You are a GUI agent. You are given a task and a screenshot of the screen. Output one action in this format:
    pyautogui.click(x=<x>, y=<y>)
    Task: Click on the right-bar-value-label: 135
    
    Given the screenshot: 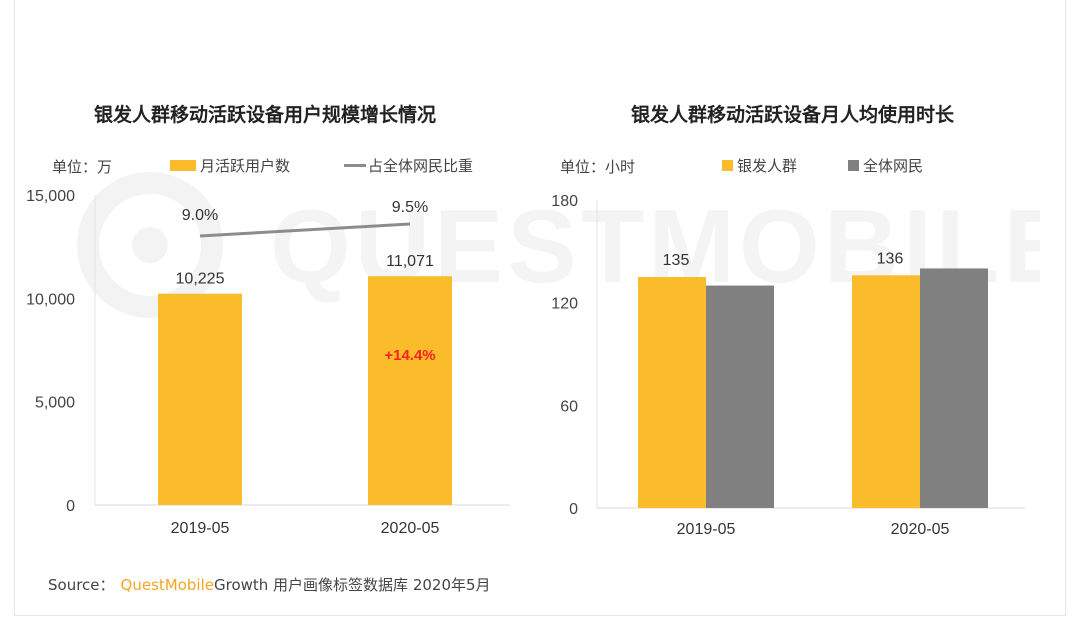 What is the action you would take?
    pyautogui.click(x=676, y=260)
    